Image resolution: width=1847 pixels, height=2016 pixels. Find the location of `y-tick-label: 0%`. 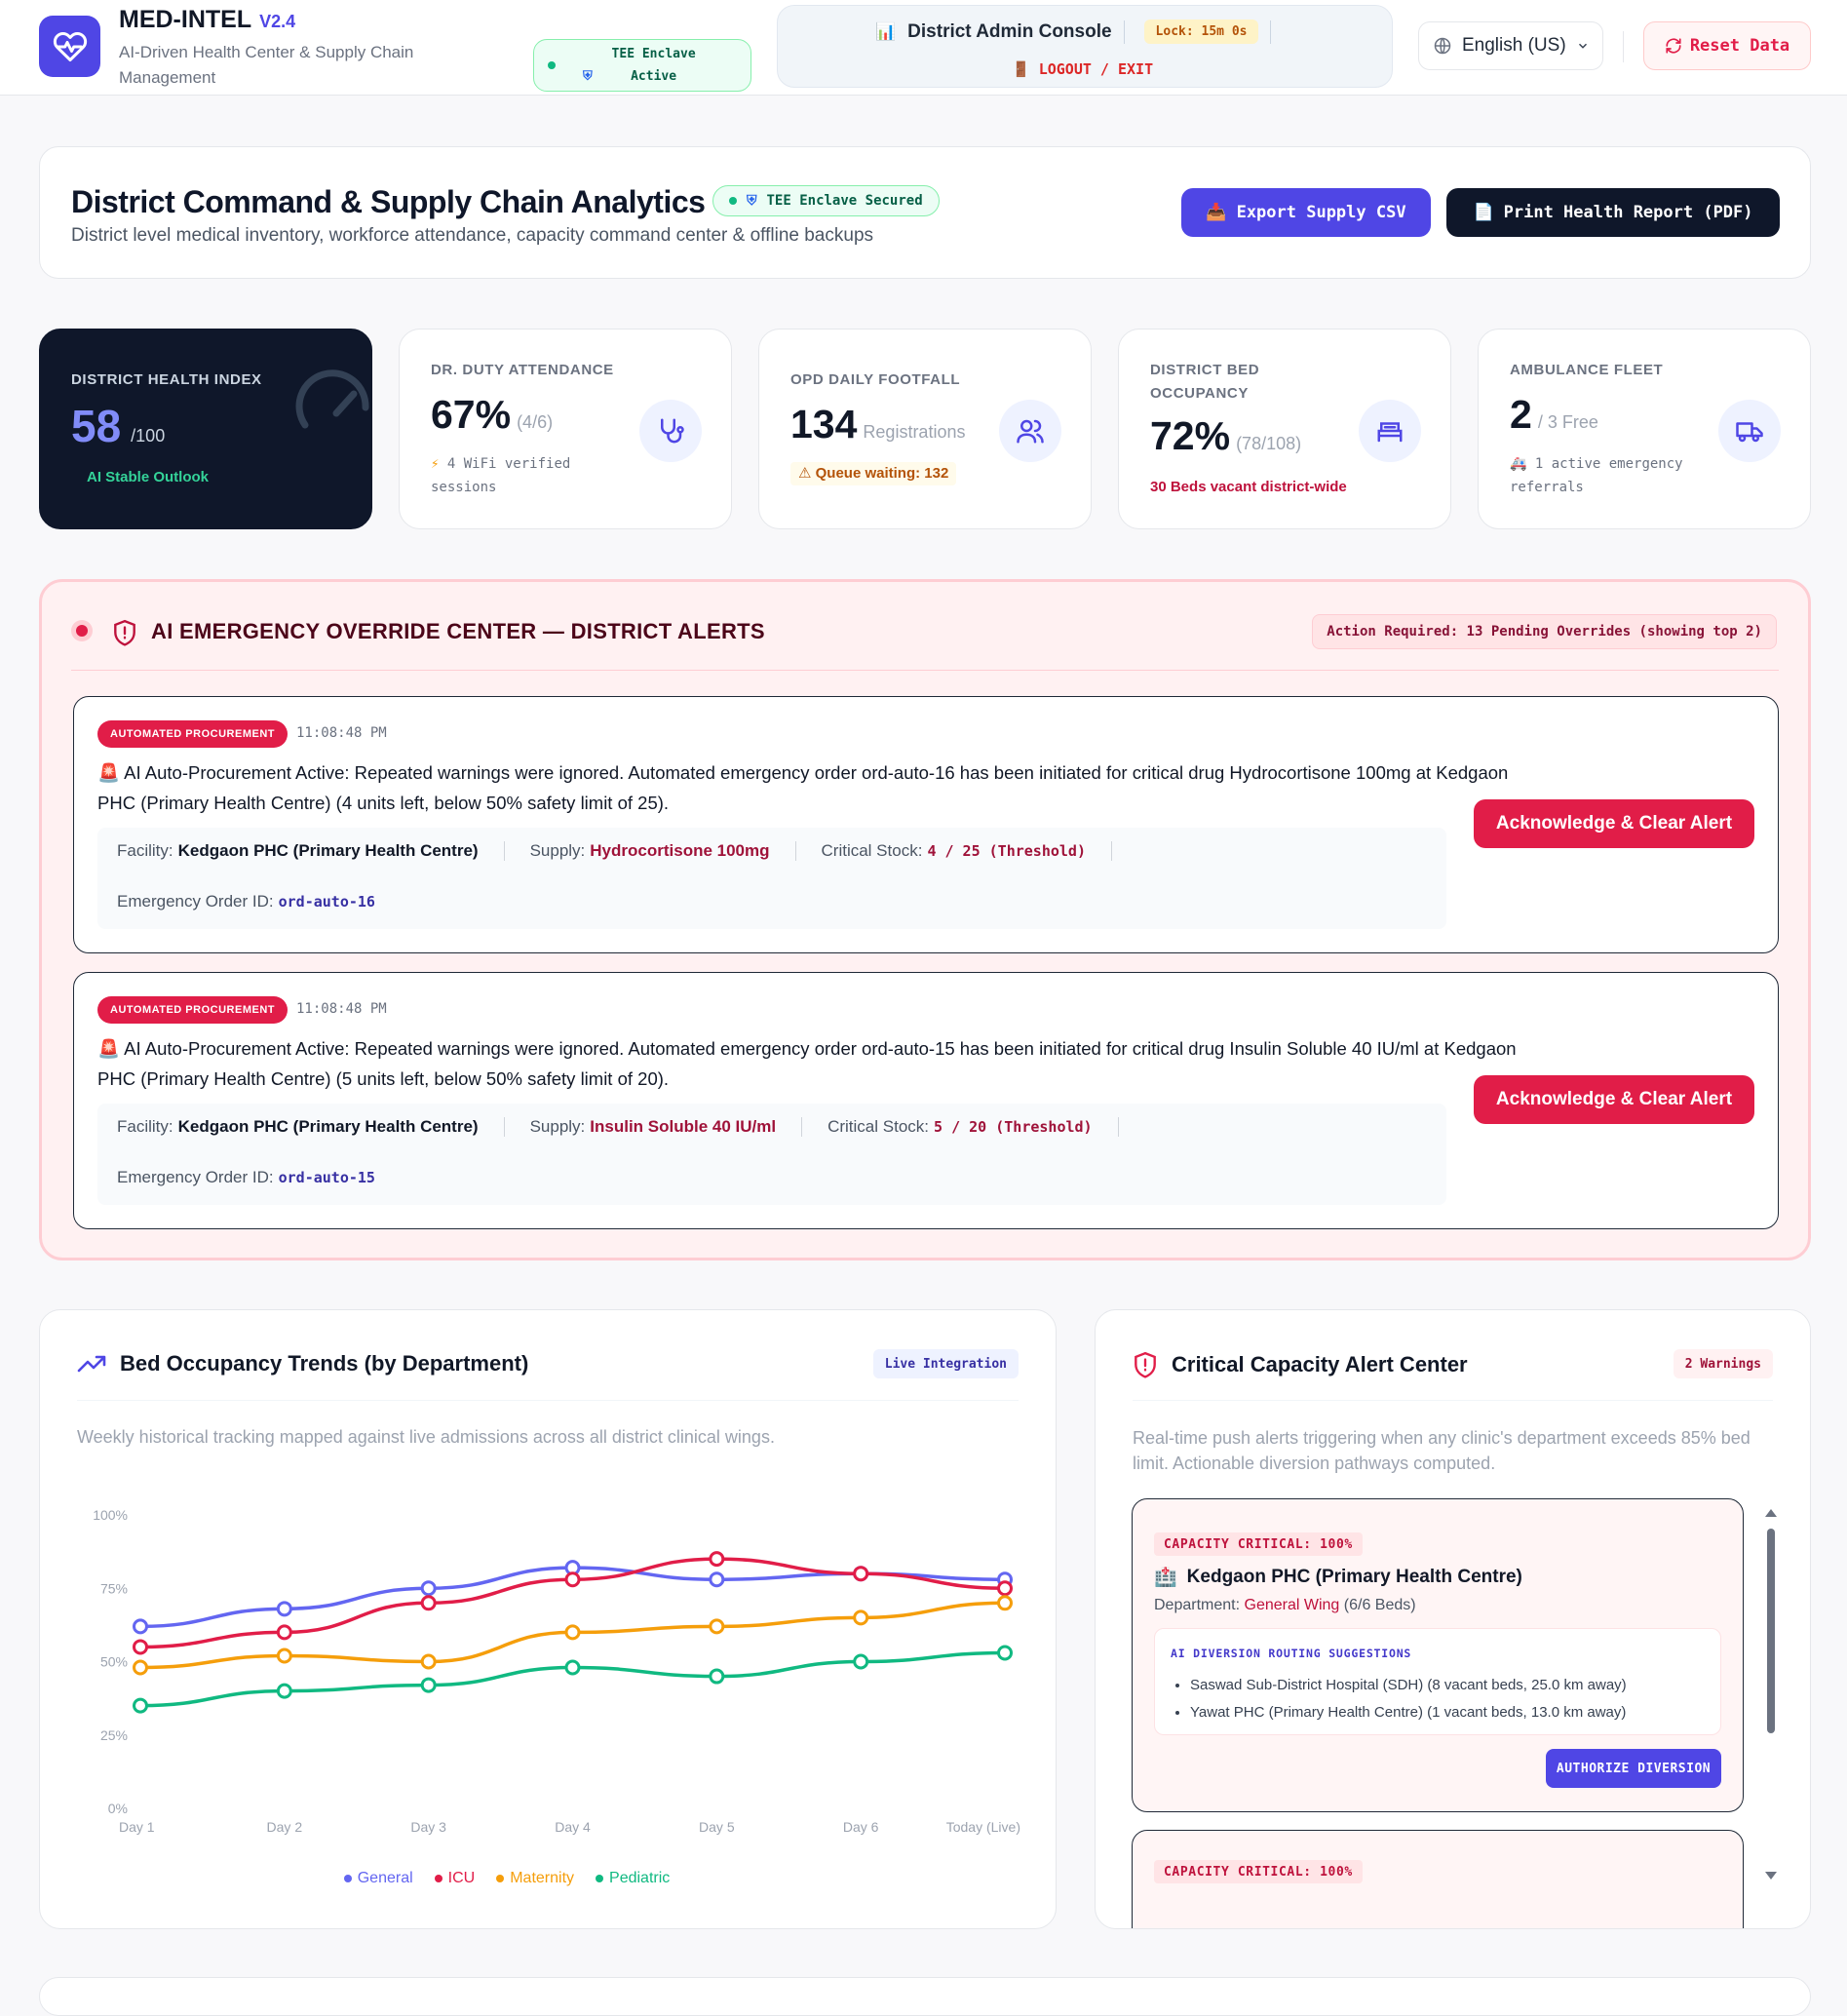

y-tick-label: 0% is located at coordinates (118, 1808).